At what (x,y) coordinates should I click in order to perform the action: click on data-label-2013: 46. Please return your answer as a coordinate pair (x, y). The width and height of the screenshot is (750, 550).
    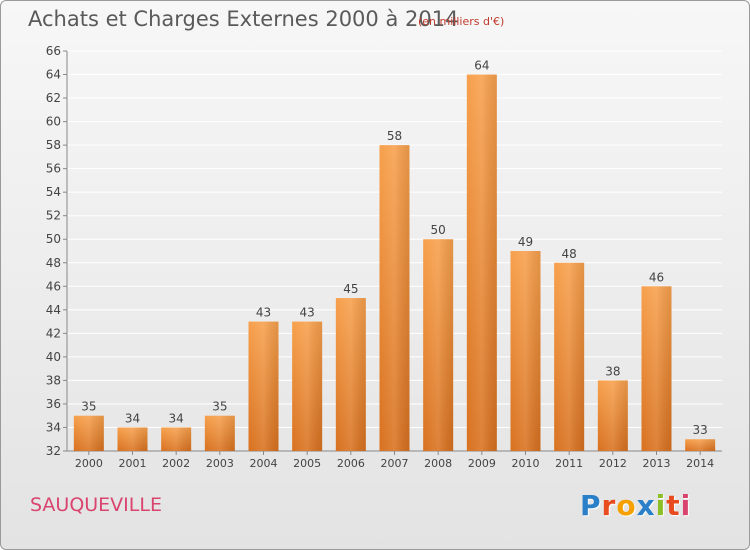
    Looking at the image, I should click on (656, 277).